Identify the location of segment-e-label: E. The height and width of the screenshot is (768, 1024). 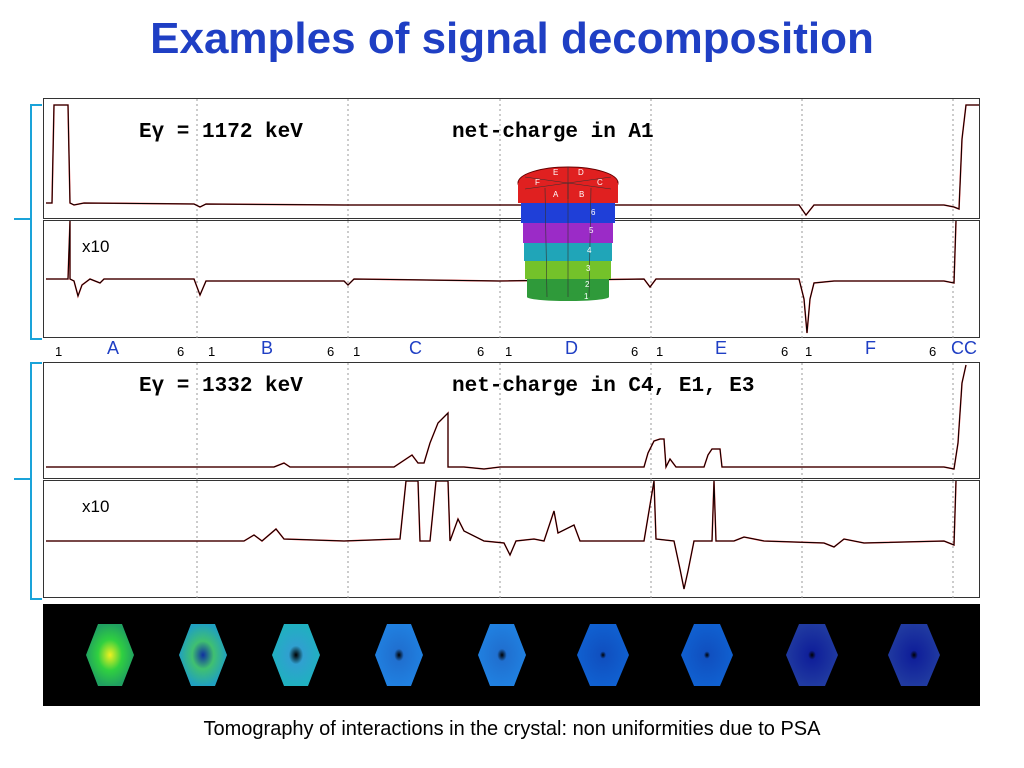
(721, 348).